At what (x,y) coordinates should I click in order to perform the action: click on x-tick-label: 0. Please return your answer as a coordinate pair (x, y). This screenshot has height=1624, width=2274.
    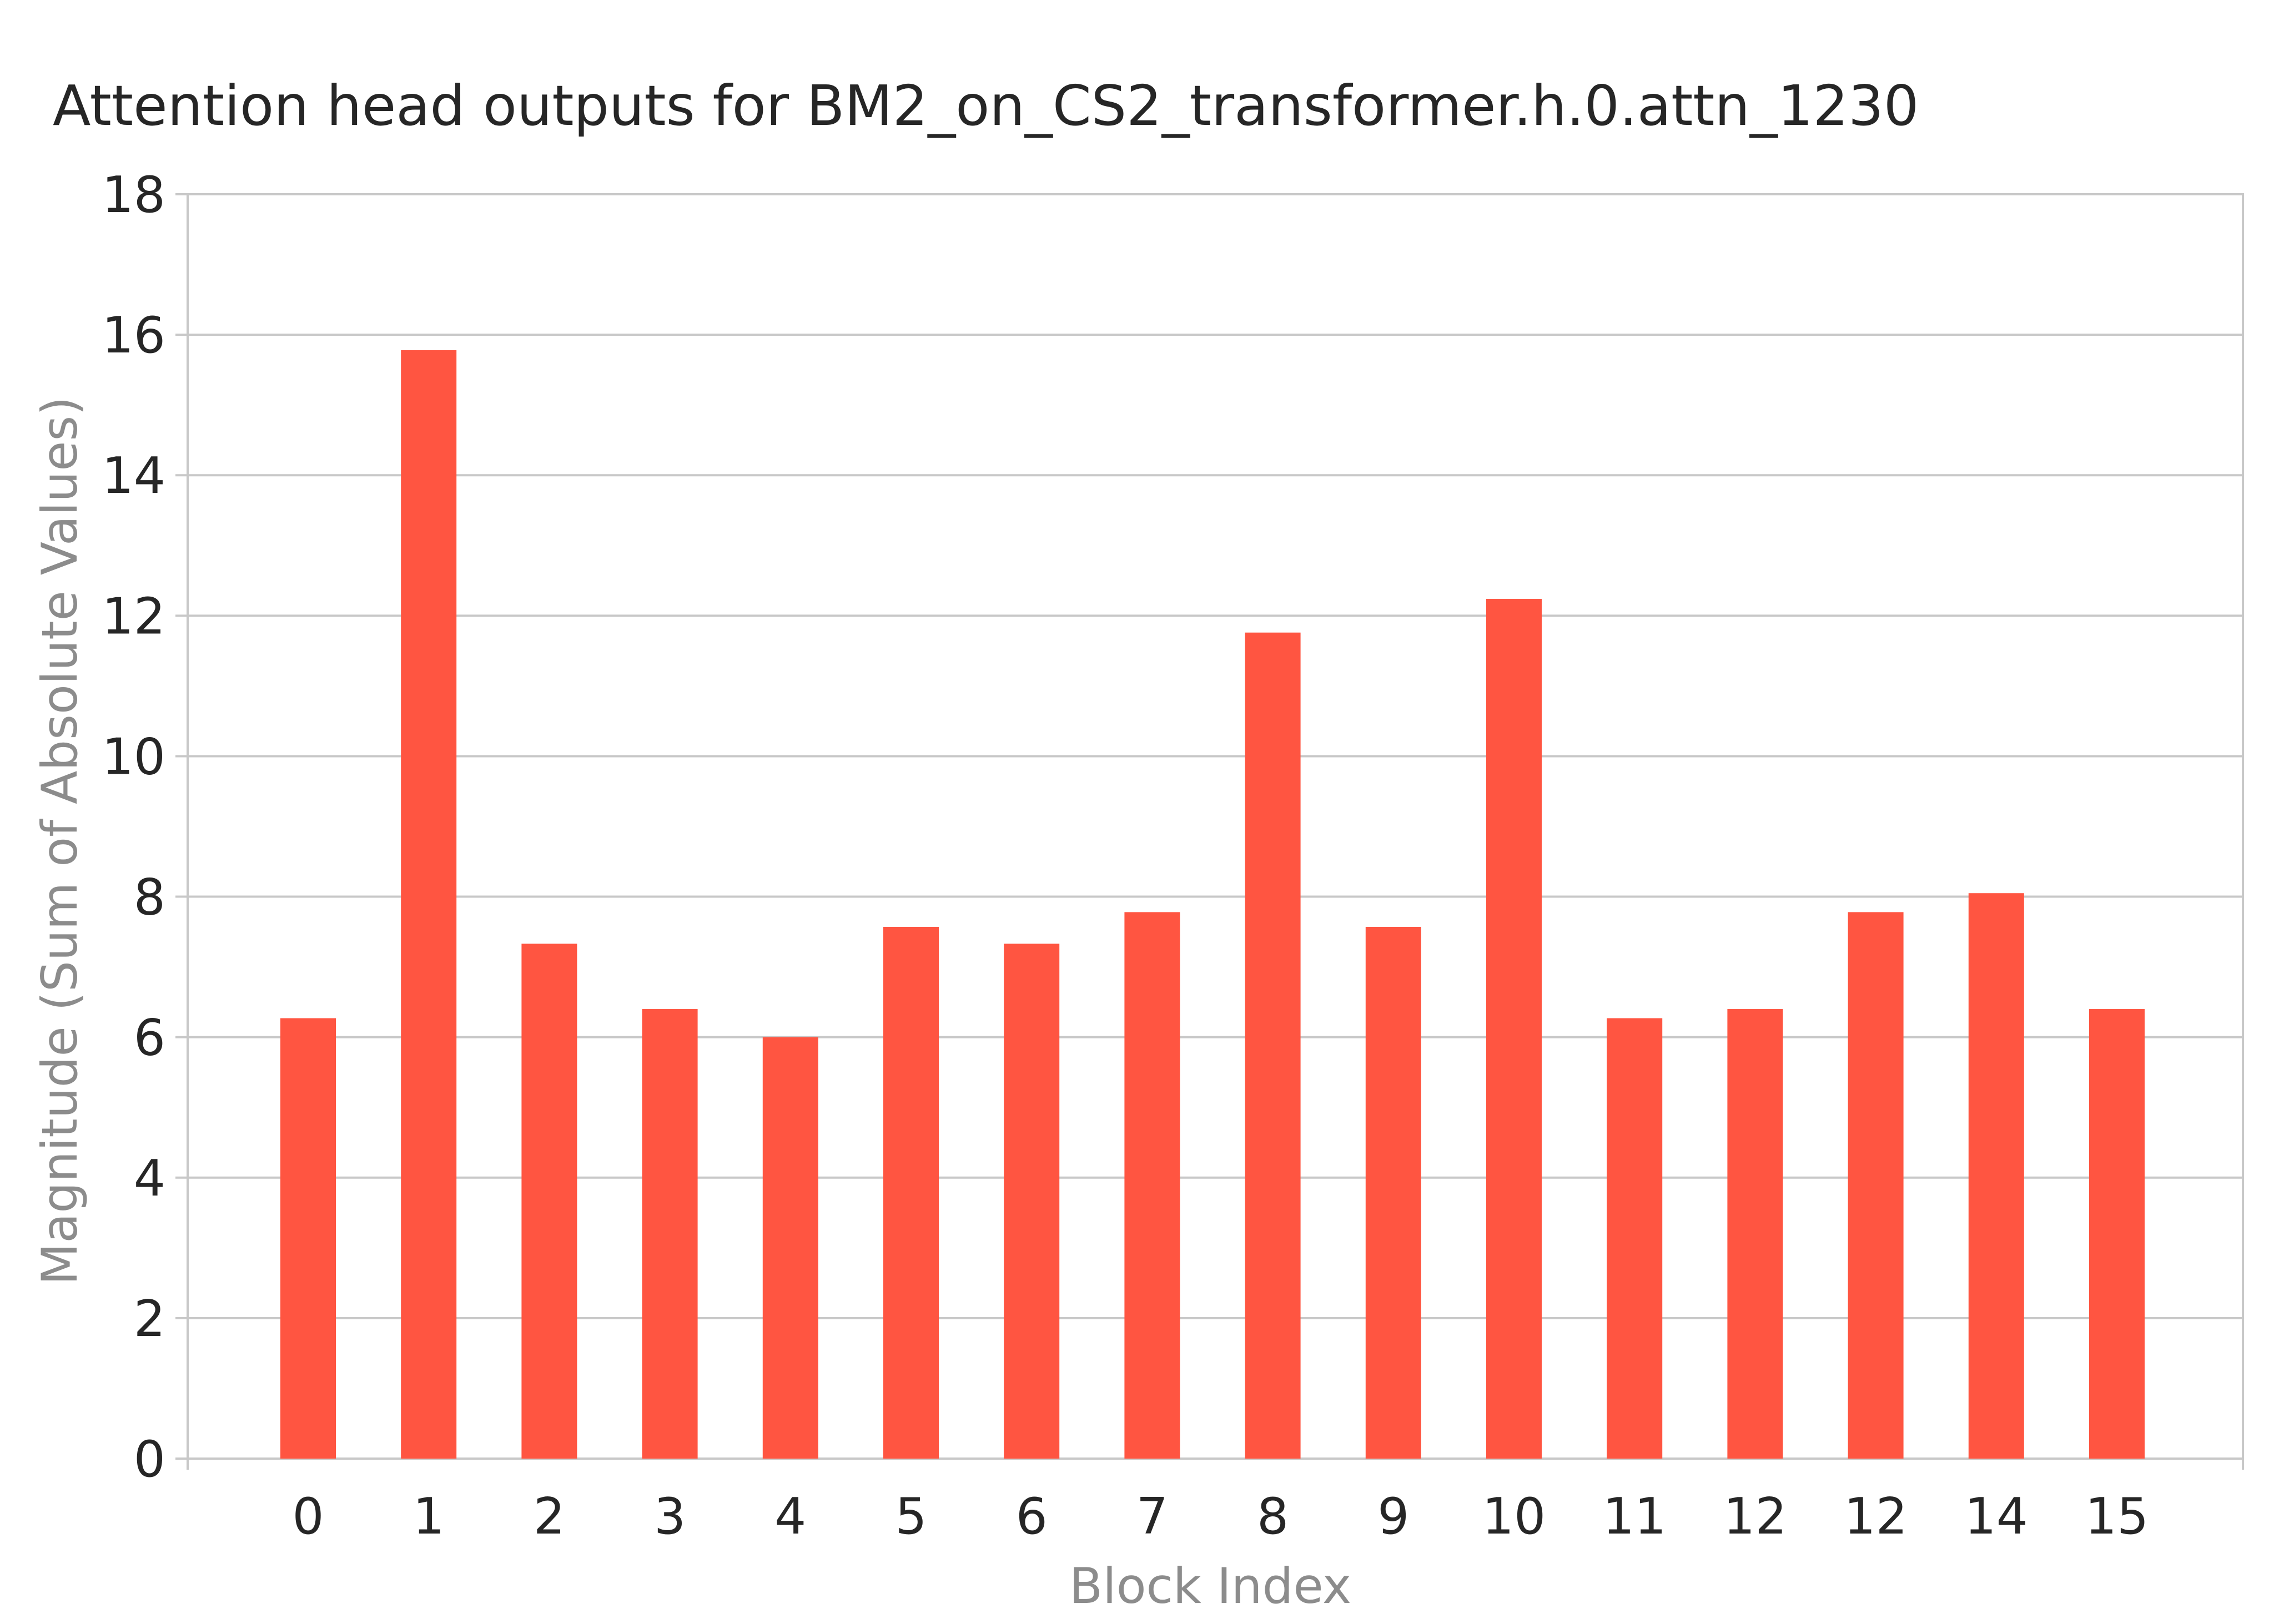
    Looking at the image, I should click on (308, 1516).